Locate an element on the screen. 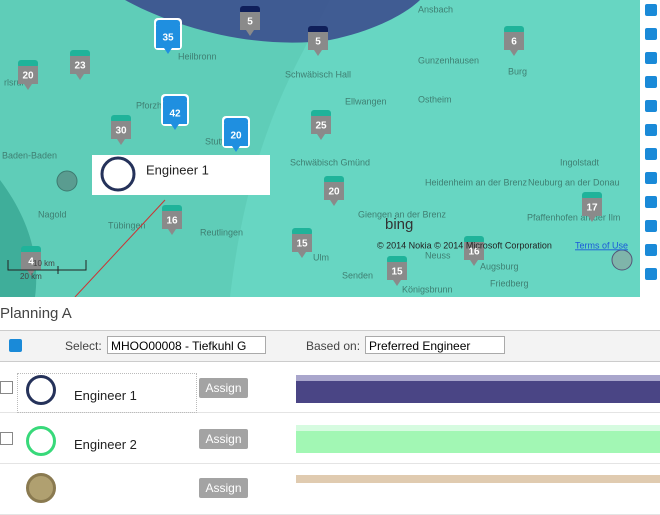  tooltip-ring is located at coordinates (118, 174).